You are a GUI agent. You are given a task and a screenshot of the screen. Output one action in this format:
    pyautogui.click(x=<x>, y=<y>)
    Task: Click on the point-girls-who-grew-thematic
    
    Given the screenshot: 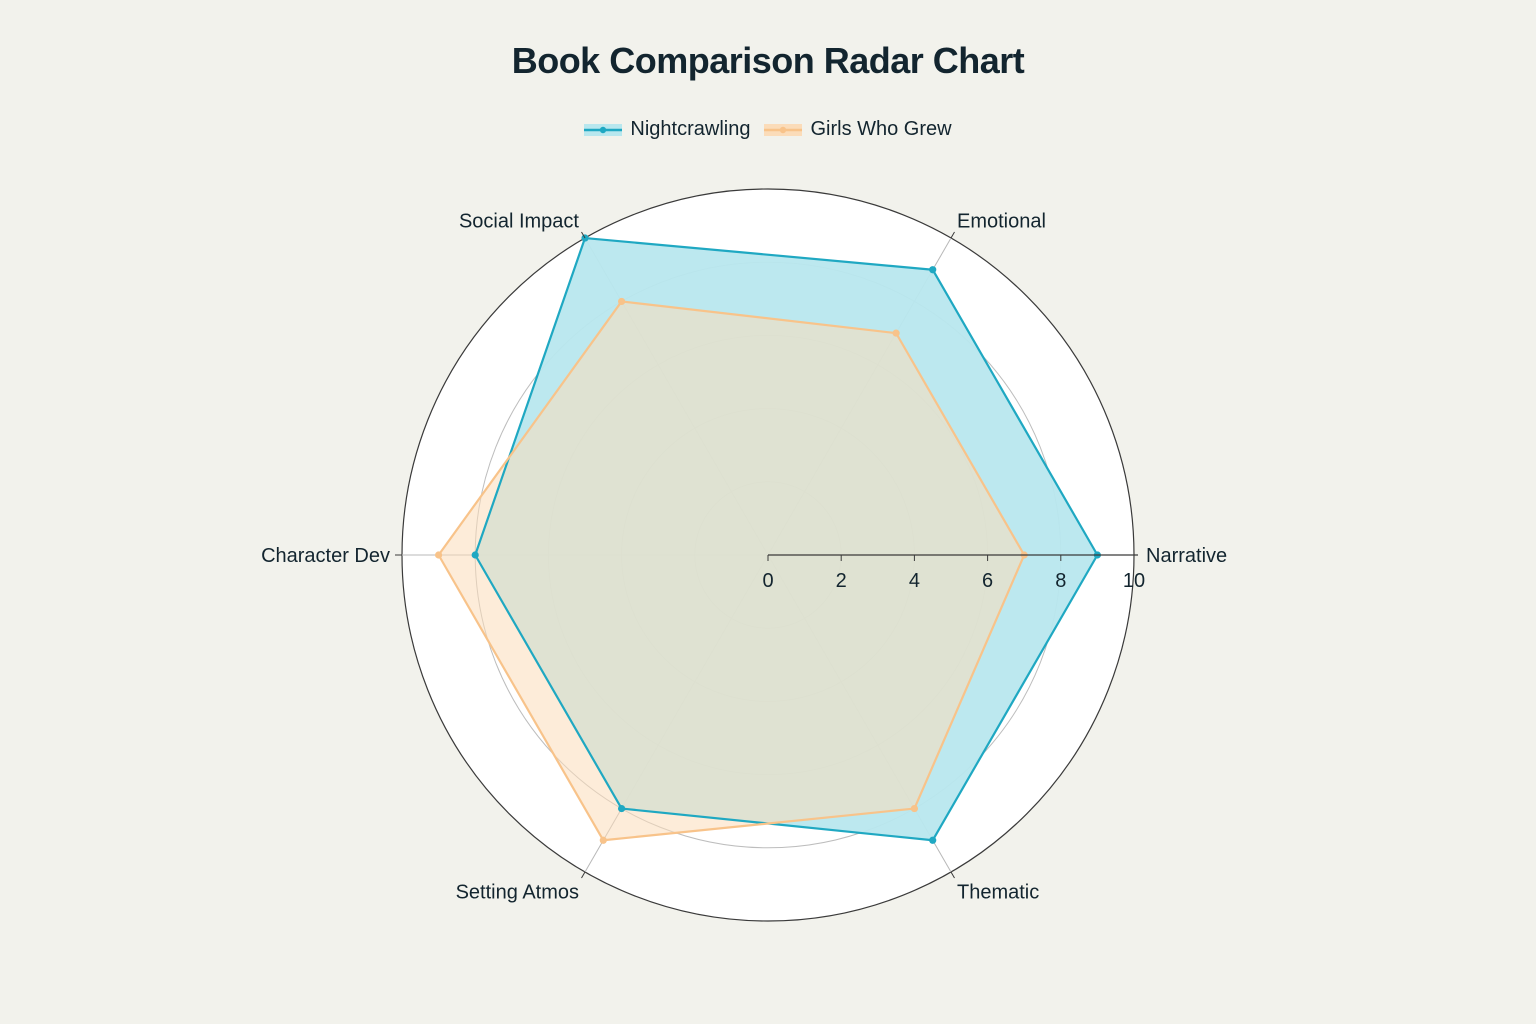 What is the action you would take?
    pyautogui.click(x=914, y=808)
    